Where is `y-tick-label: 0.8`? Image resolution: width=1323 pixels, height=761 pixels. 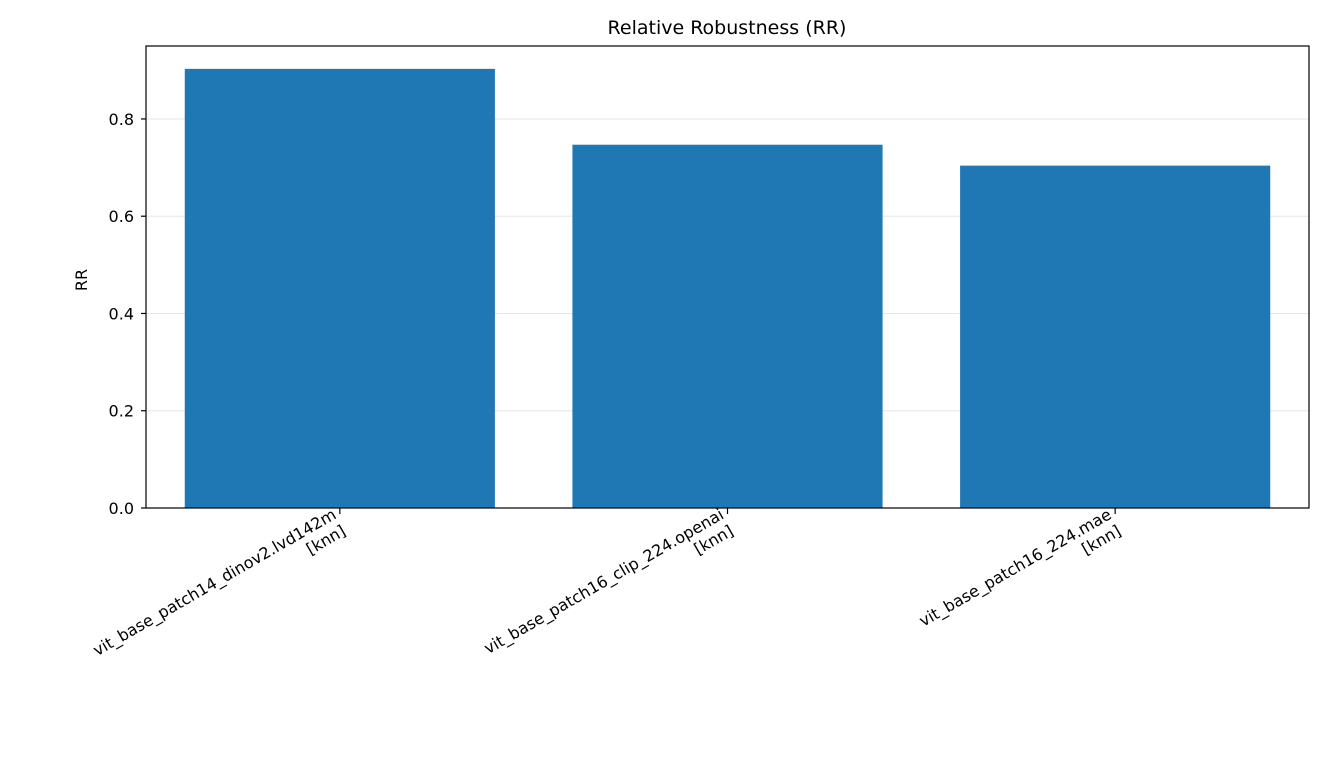 y-tick-label: 0.8 is located at coordinates (121, 119).